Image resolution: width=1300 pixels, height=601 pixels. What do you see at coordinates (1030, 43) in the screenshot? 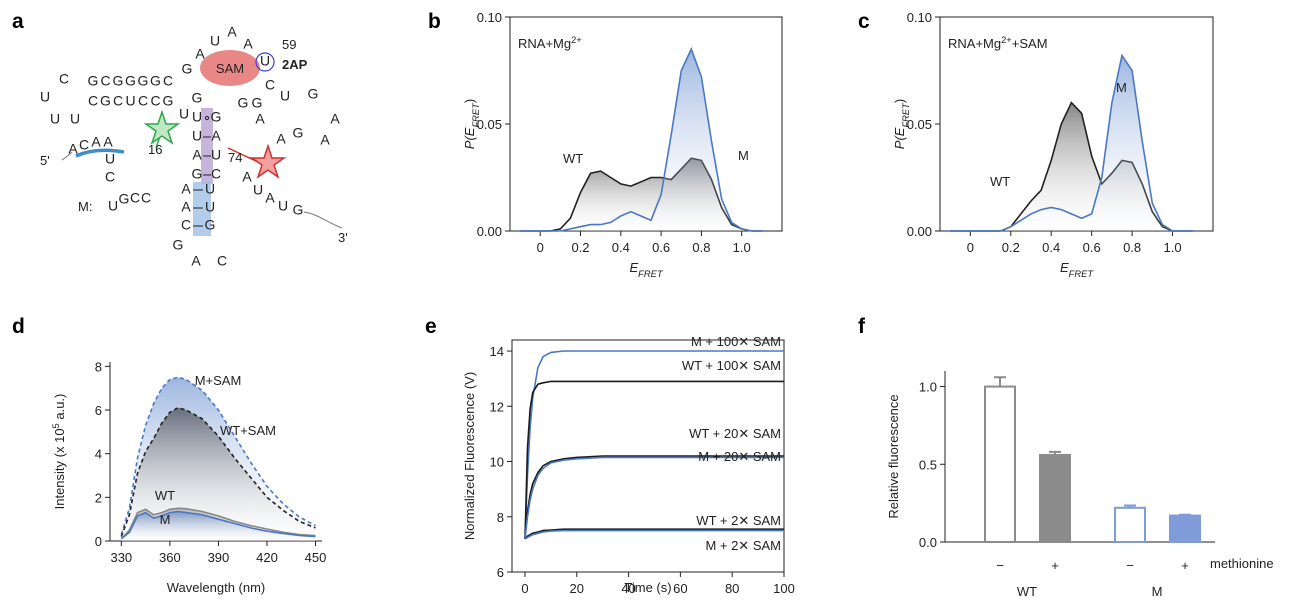
I see `label-part: +SAM` at bounding box center [1030, 43].